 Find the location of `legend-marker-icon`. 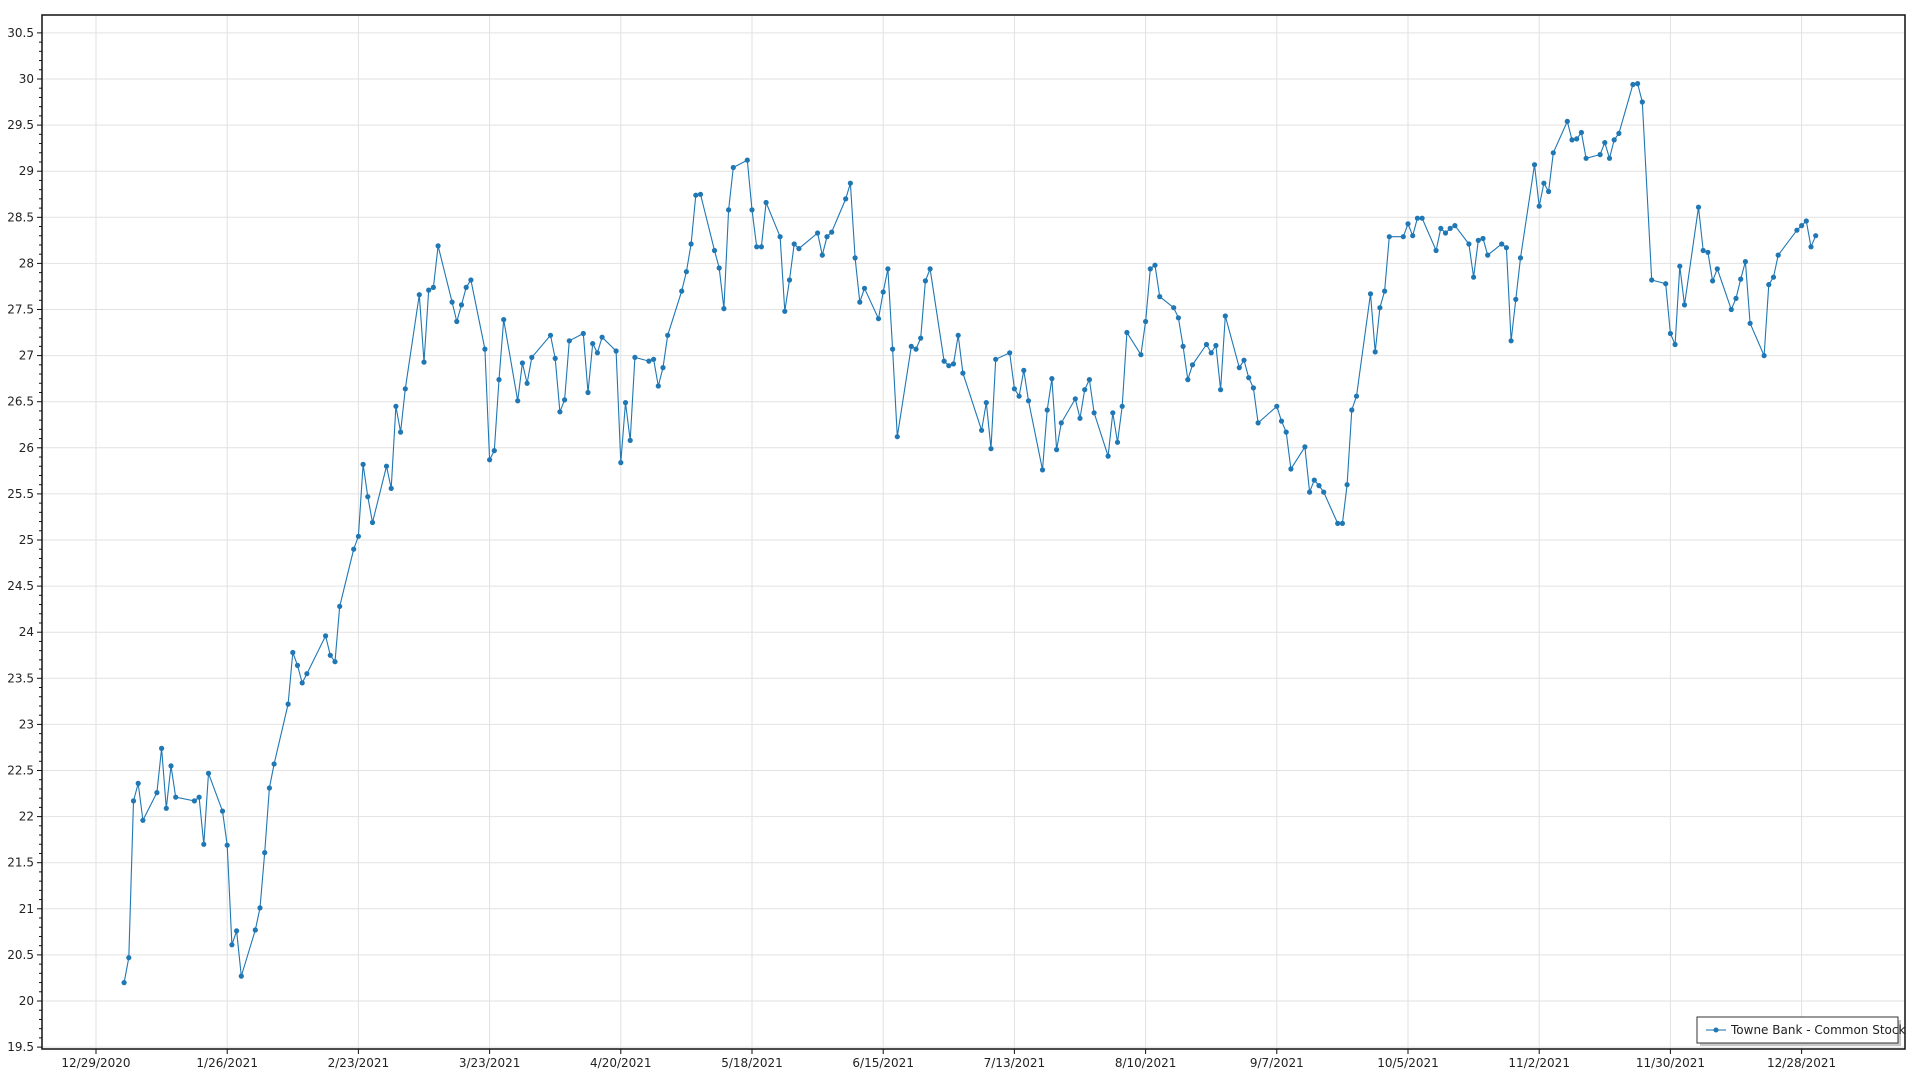

legend-marker-icon is located at coordinates (1716, 1030).